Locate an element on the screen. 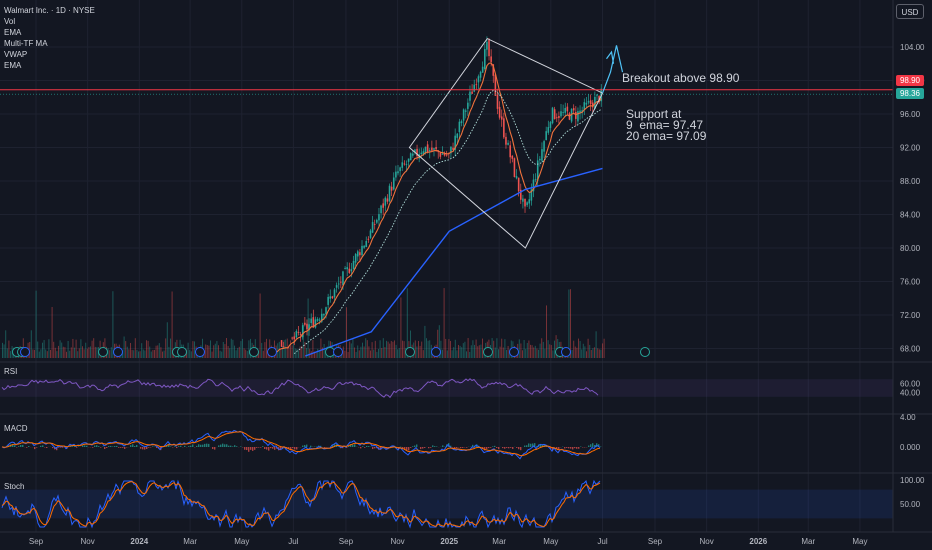  price-tick-label: 92.00 is located at coordinates (910, 148).